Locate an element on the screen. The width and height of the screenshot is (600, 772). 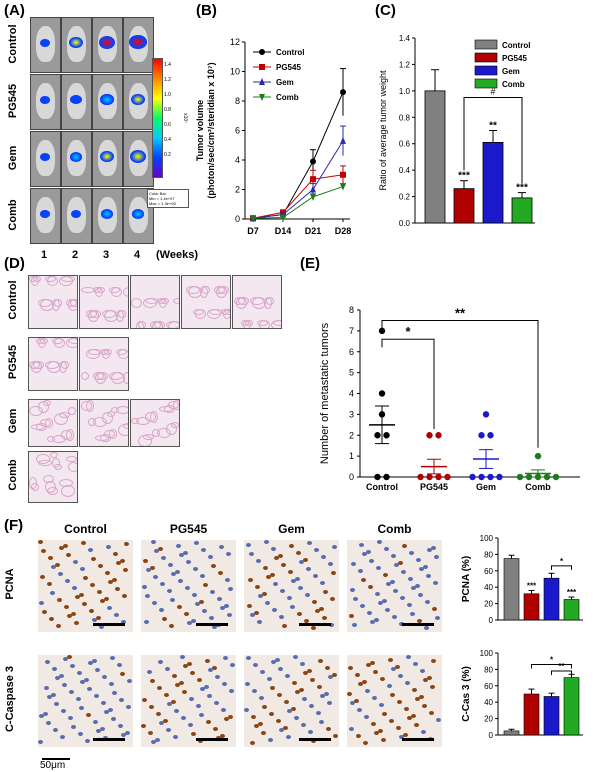
x-tick-label: Comb is located at coordinates (538, 487).